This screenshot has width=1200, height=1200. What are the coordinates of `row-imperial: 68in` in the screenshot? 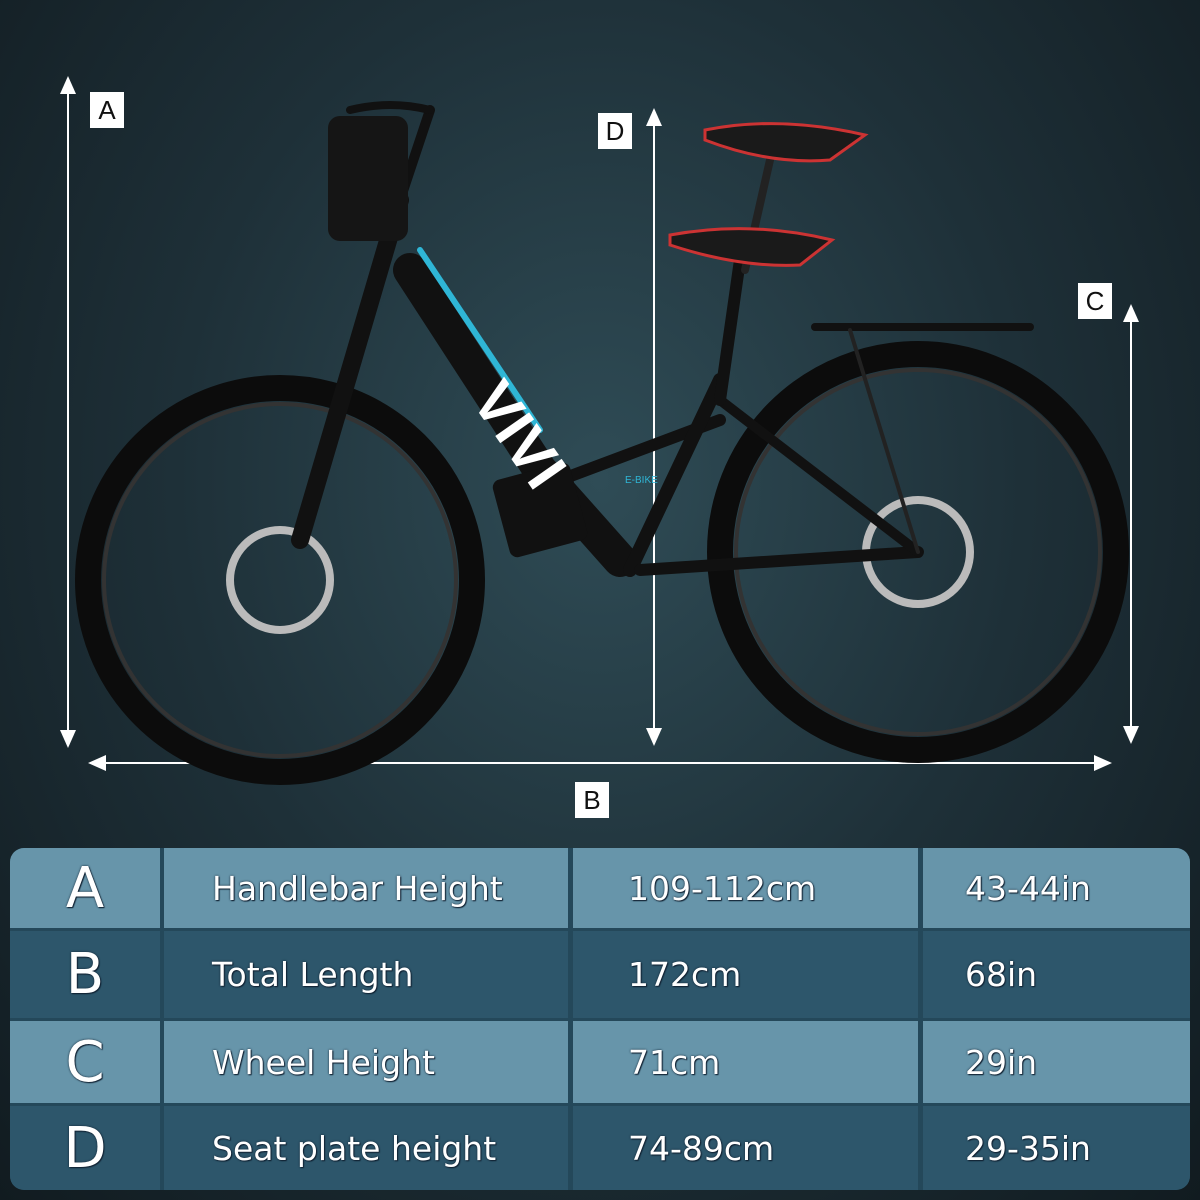 It's located at (1056, 974).